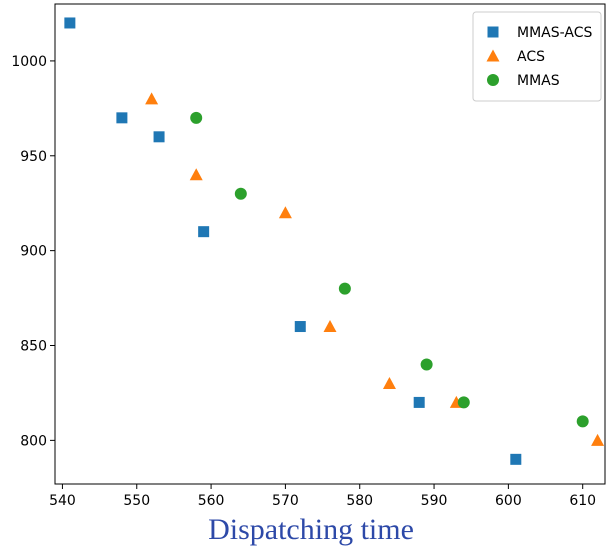 The image size is (607, 547). What do you see at coordinates (493, 32) in the screenshot?
I see `legend-marker-mmas-acs` at bounding box center [493, 32].